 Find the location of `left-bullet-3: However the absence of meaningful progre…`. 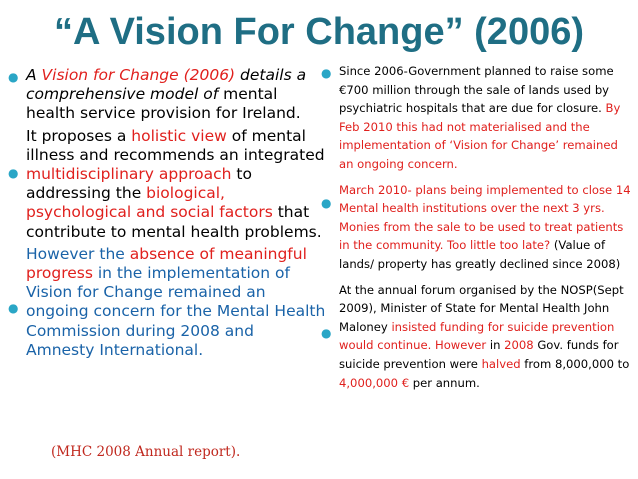

left-bullet-3: However the absence of meaningful progre… is located at coordinates (176, 301).